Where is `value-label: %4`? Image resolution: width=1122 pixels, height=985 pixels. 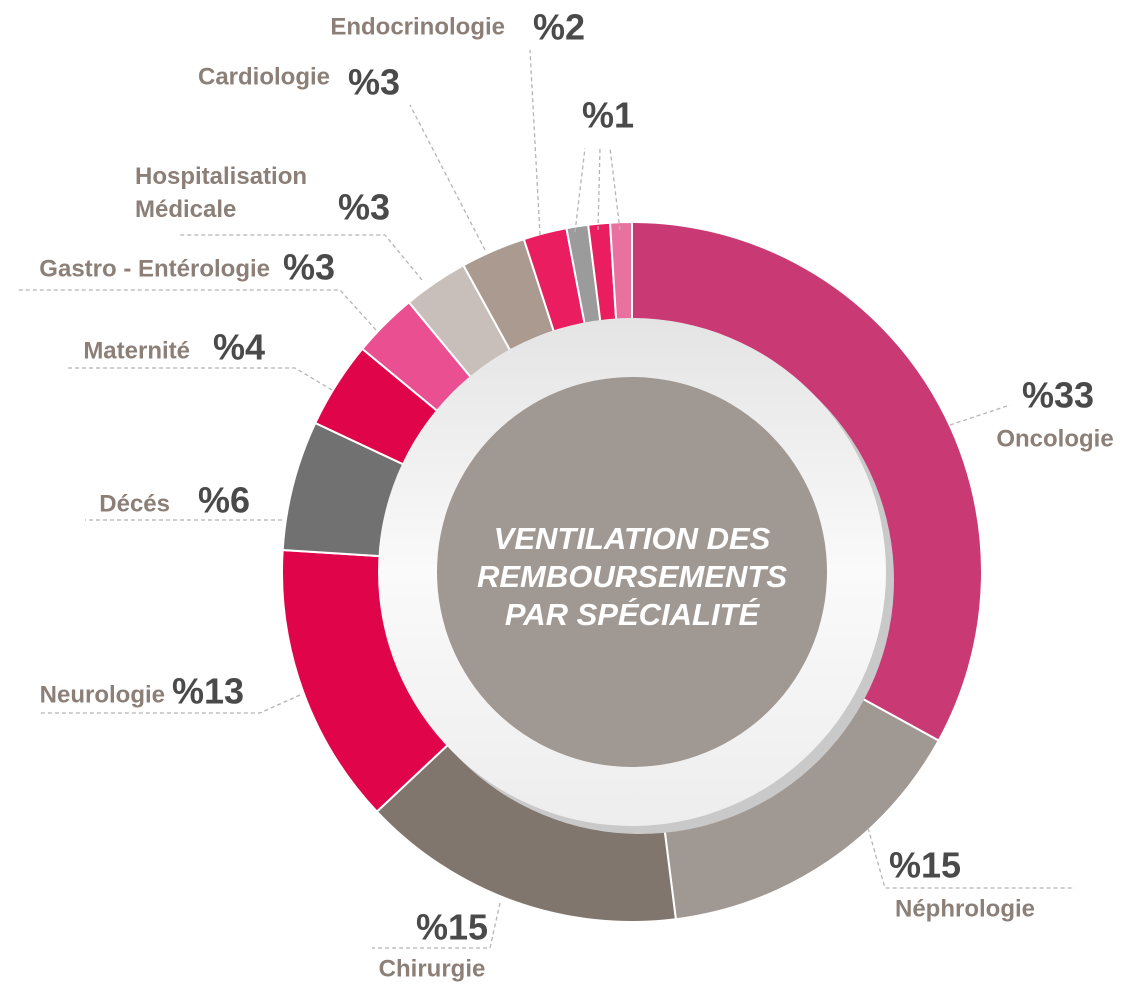 value-label: %4 is located at coordinates (239, 347).